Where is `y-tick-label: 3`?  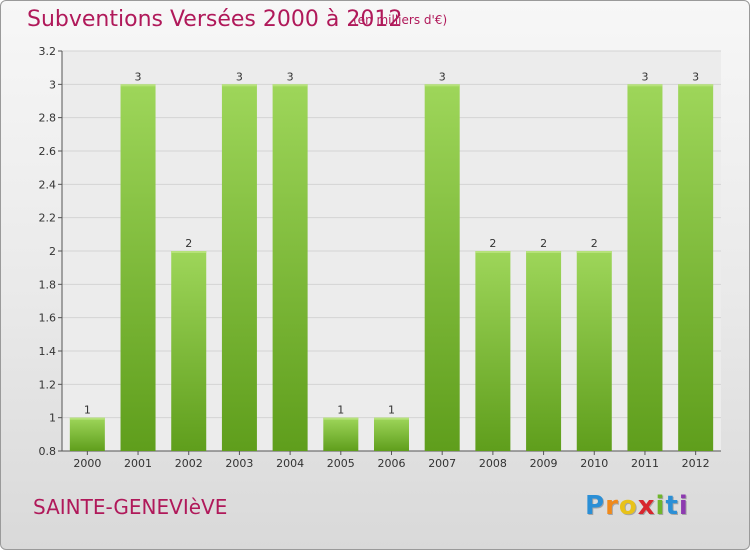
y-tick-label: 3 is located at coordinates (52, 84).